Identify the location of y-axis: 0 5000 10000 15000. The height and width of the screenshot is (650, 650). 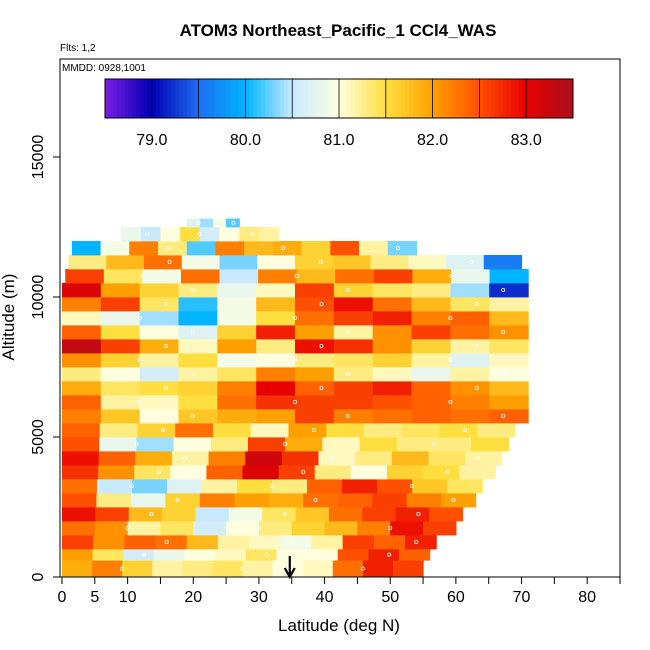
(45, 358).